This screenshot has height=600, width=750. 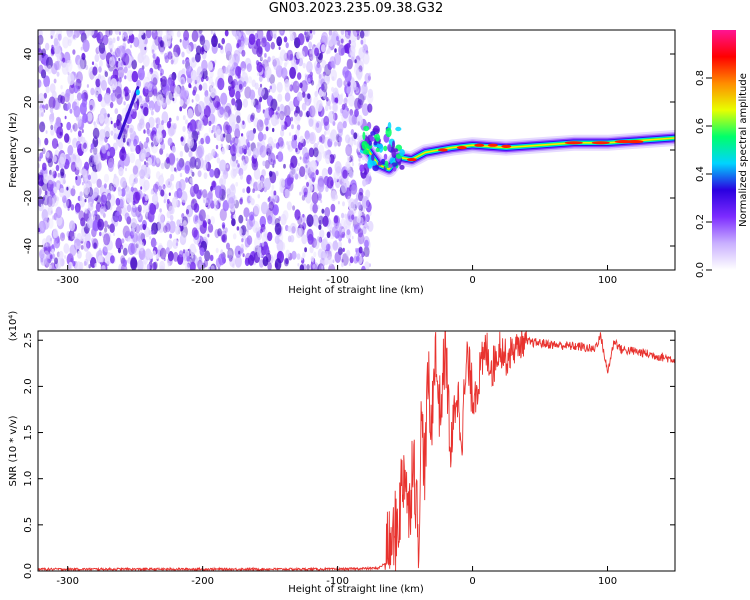 What do you see at coordinates (13, 326) in the screenshot?
I see `snr-scale-label: (x10⁴)` at bounding box center [13, 326].